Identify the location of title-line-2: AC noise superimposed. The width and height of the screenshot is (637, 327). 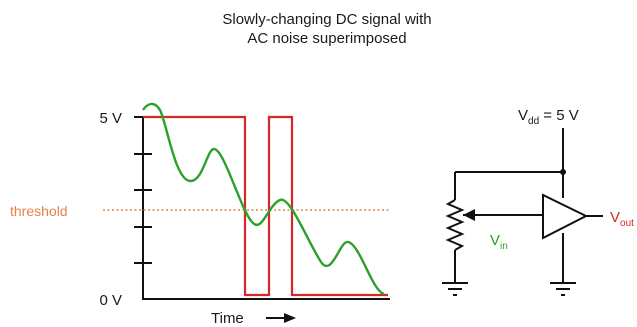
(326, 38).